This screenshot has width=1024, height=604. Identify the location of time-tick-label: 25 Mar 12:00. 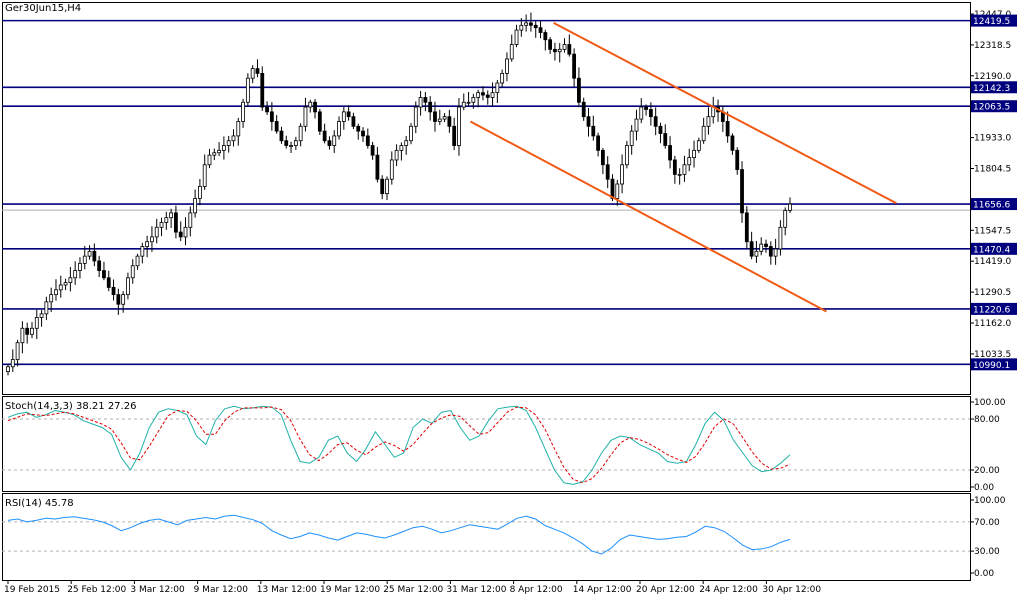
(413, 590).